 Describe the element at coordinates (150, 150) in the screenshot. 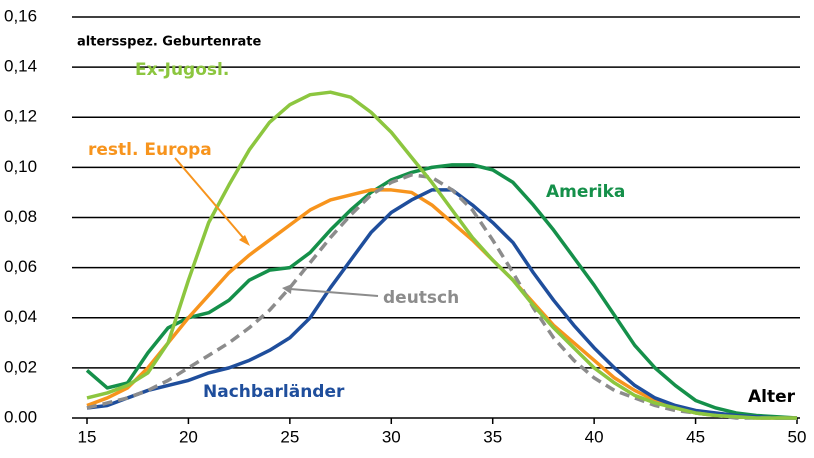

I see `series-label: restl. Europa` at that location.